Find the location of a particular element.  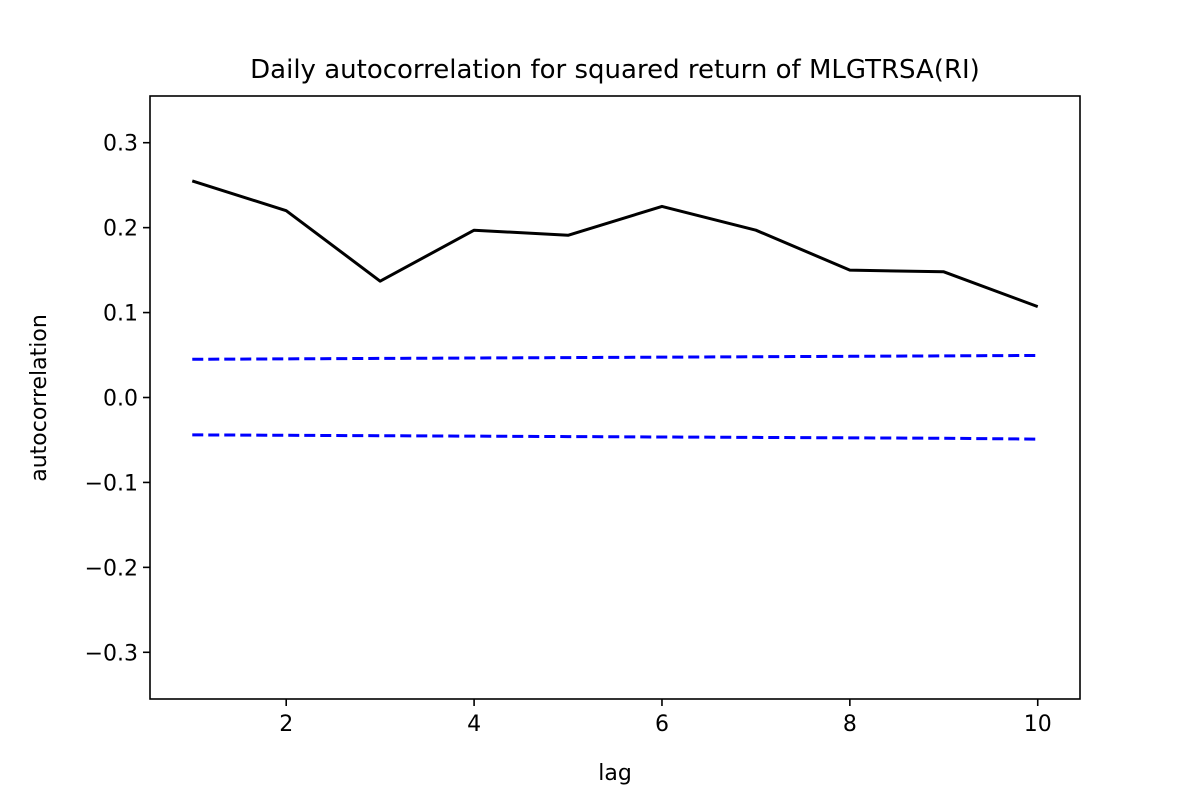

y-axis: 0.3 0.2 0.1 0.0 −0.1 −0.2 −0.3 is located at coordinates (117, 399).